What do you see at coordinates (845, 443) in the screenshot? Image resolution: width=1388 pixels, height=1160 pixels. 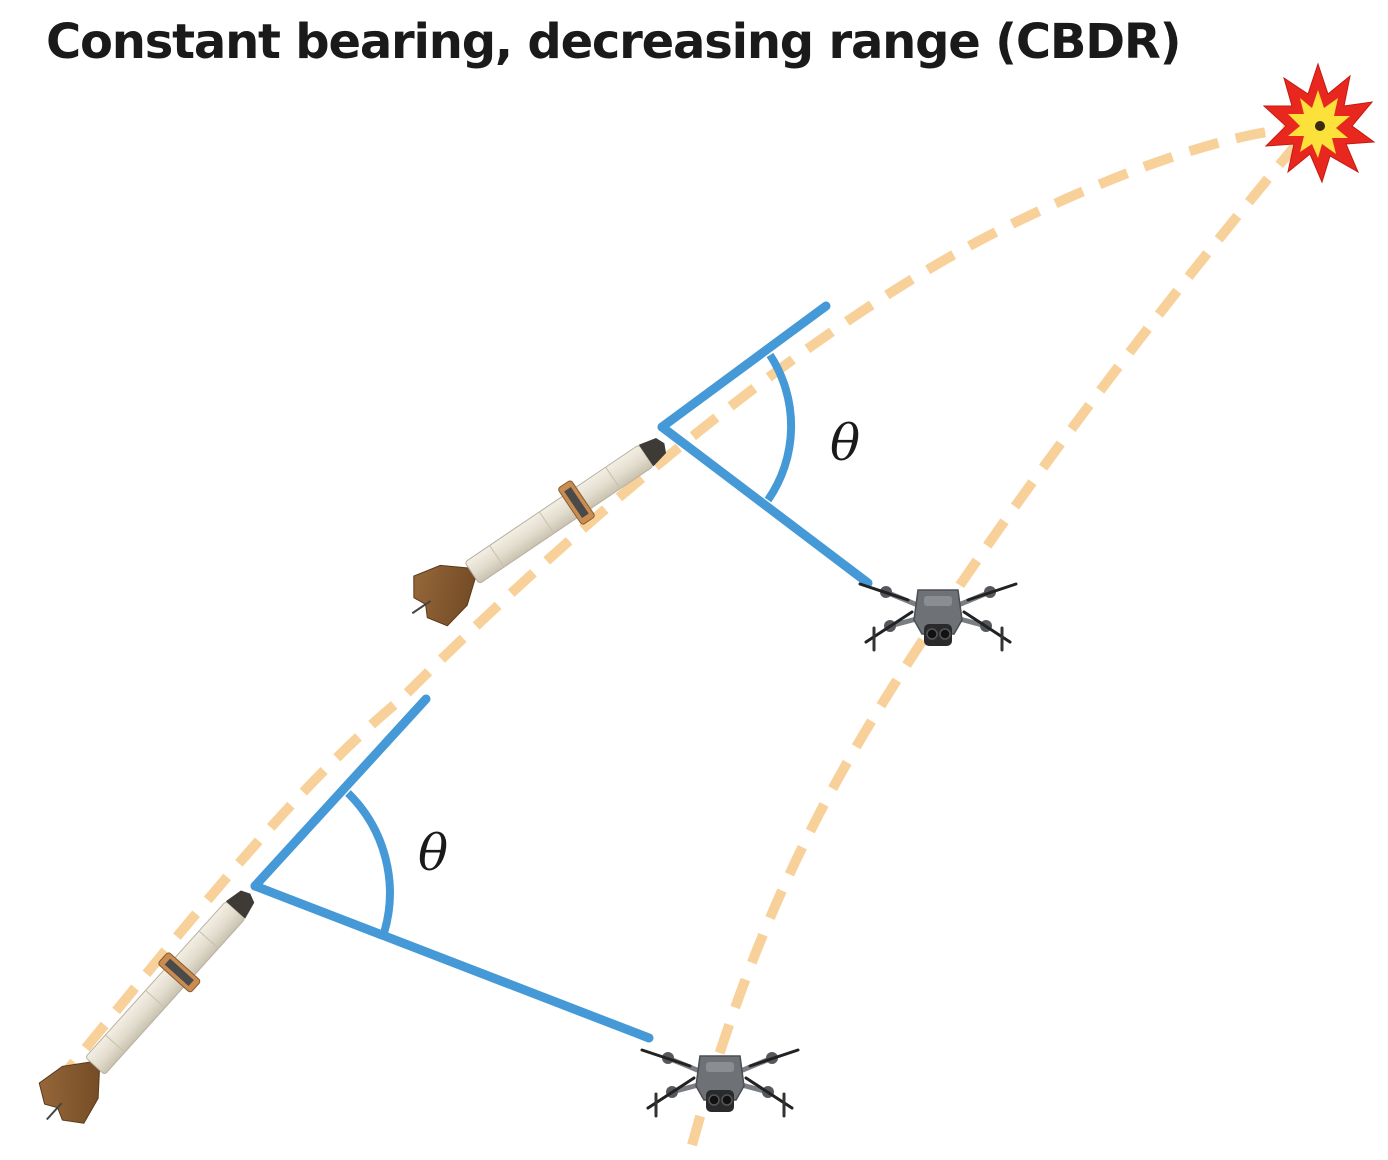 I see `upper-angle-label: θ` at bounding box center [845, 443].